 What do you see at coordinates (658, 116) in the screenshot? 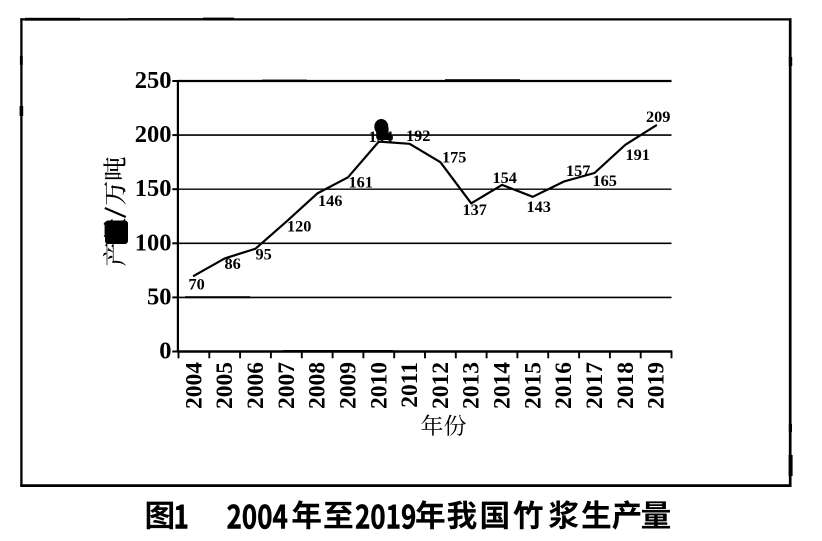
I see `svg-text: 209` at bounding box center [658, 116].